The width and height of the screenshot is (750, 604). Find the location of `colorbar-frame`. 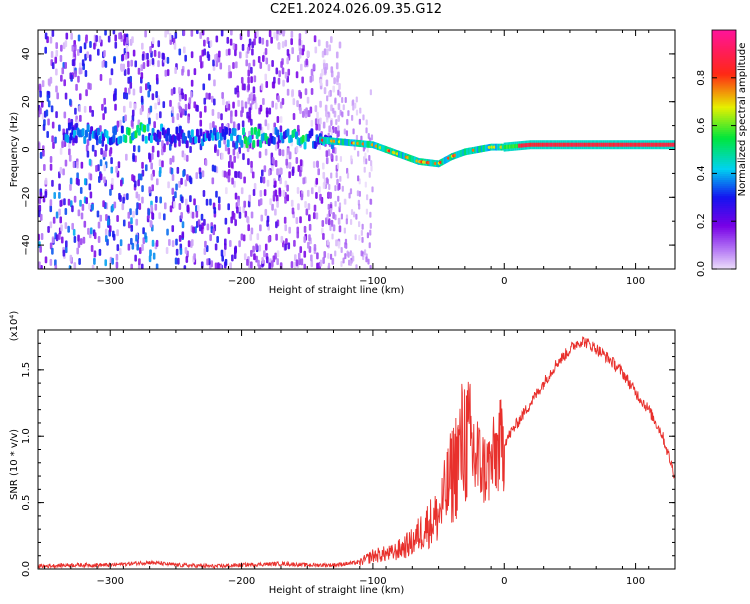

colorbar-frame is located at coordinates (724, 149).